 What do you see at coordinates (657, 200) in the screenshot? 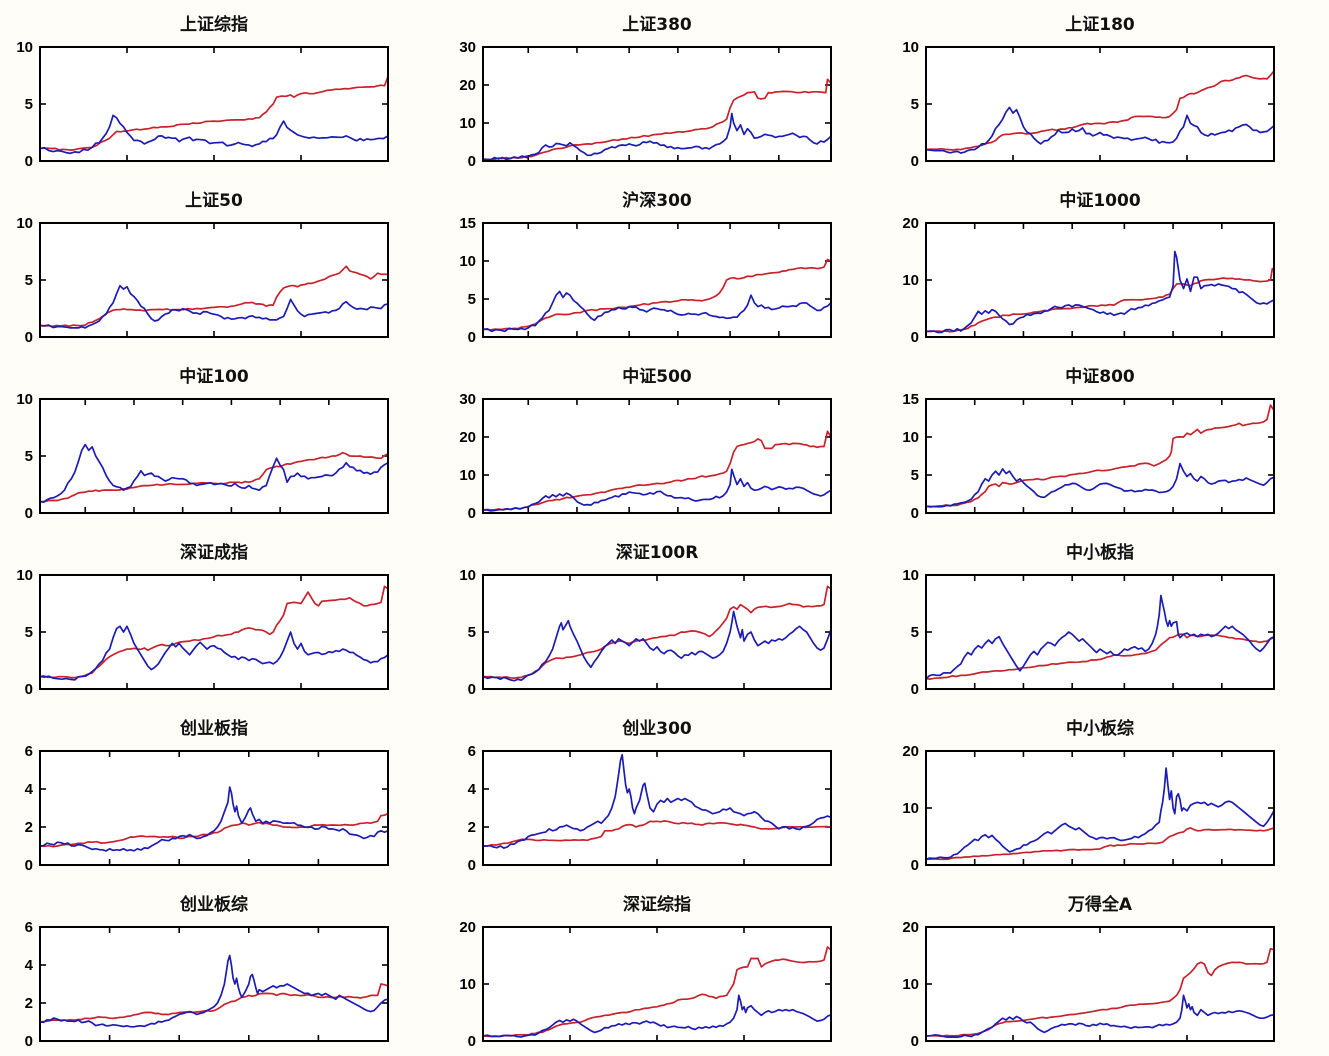
I see `chart-title: 沪深300` at bounding box center [657, 200].